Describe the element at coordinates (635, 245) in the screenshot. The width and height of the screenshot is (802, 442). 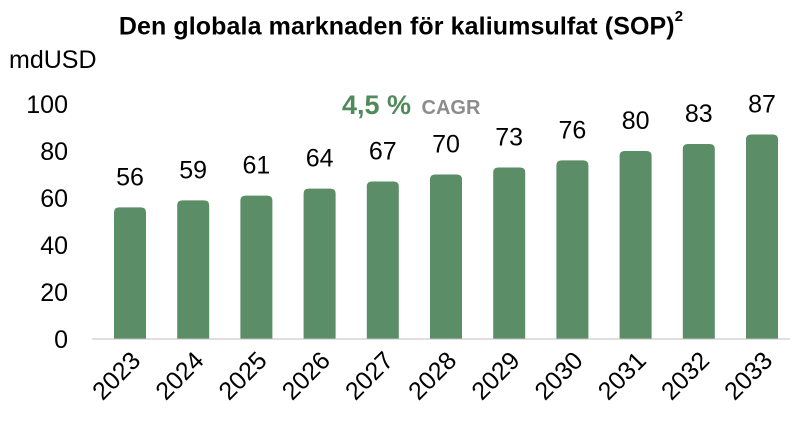
I see `bar-2031` at that location.